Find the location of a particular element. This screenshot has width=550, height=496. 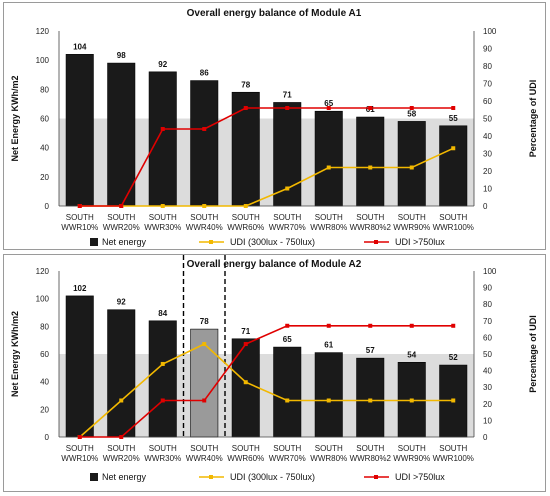

bar-value-label: 61 is located at coordinates (328, 345).